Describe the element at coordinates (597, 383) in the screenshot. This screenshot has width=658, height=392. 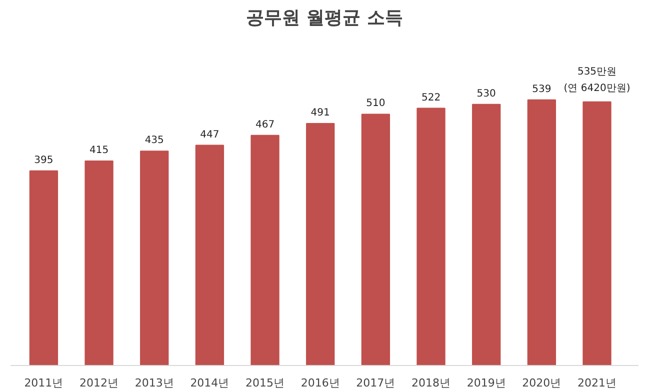
I see `x-tick-label: 2021년` at that location.